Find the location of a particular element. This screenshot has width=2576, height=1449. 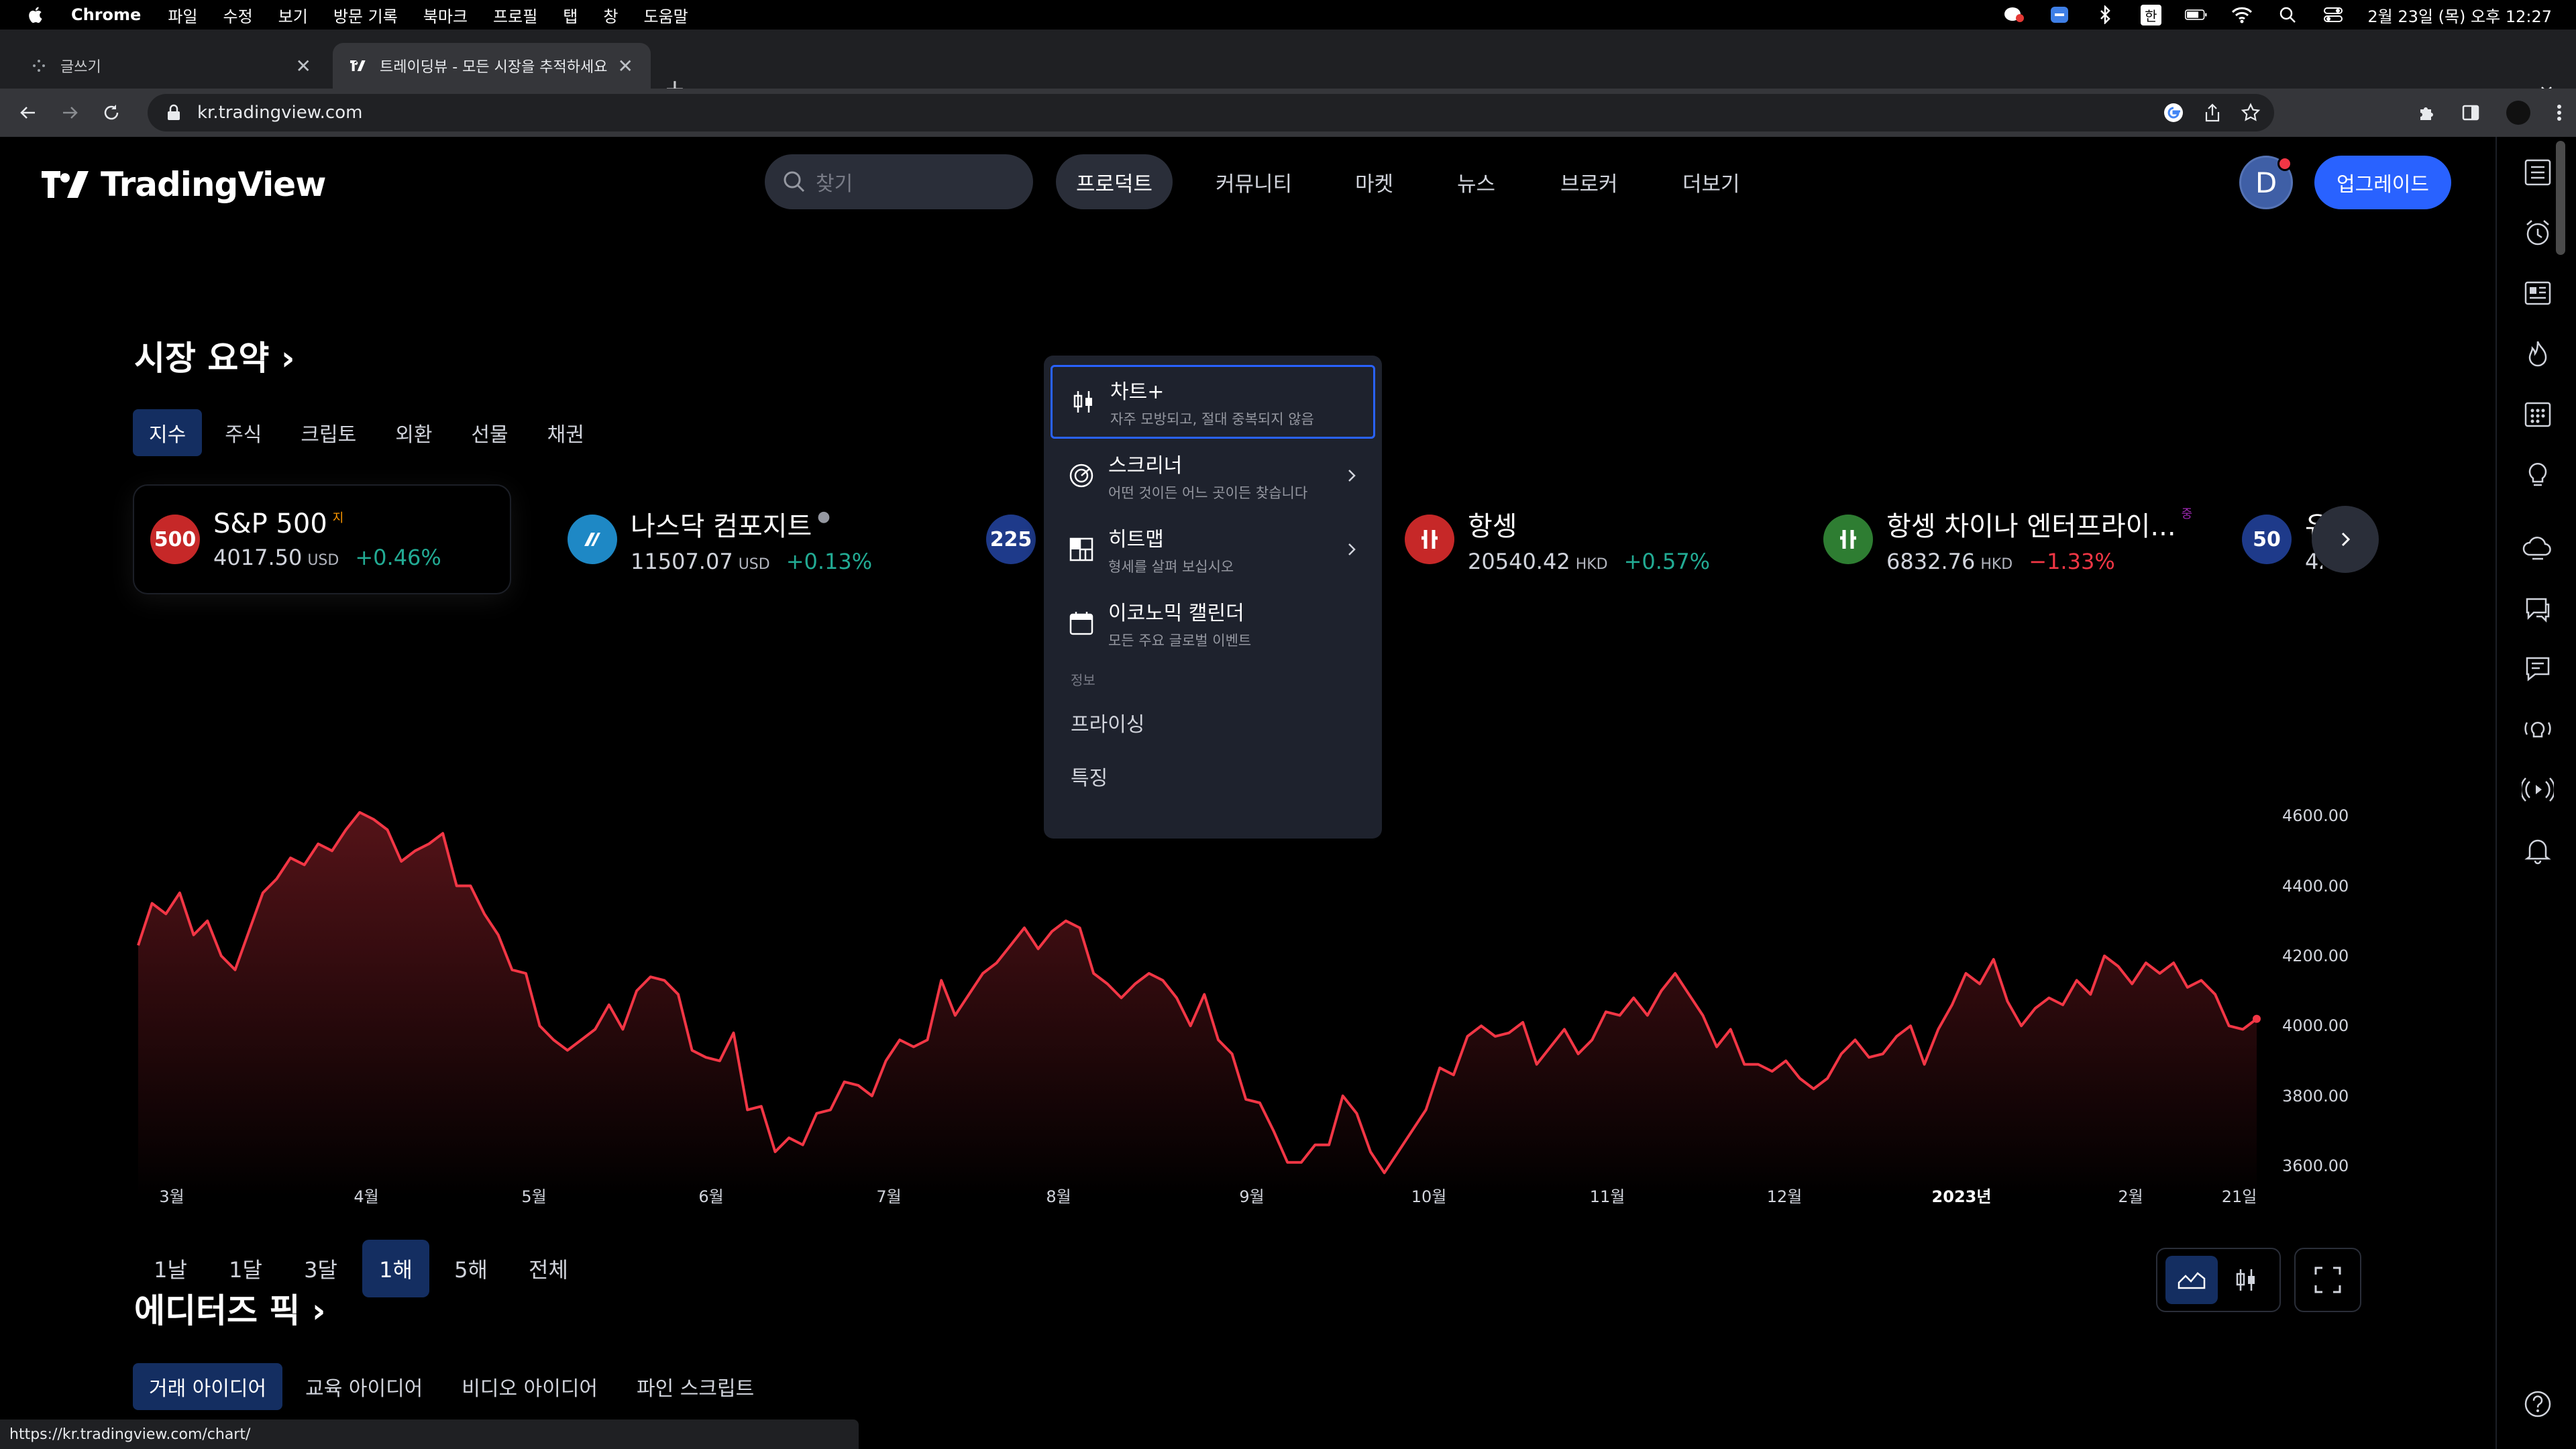

ticker-card-nasdaq: 나스닥 컴포지트 ● 11507.07 USD +0.13% is located at coordinates (755, 539).